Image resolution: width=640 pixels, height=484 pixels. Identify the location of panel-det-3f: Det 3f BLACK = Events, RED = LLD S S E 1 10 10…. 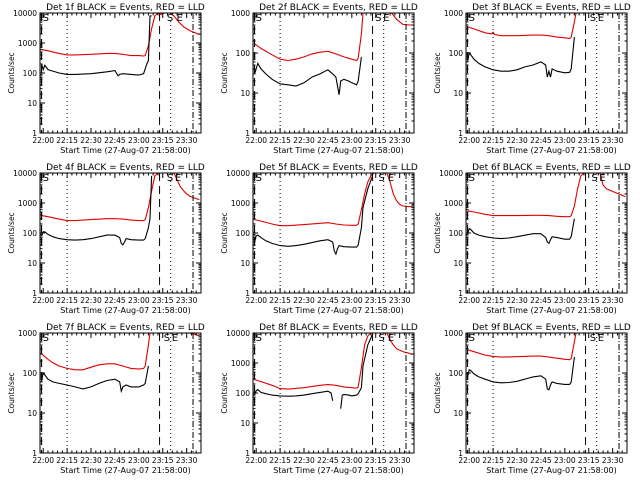
(532, 80).